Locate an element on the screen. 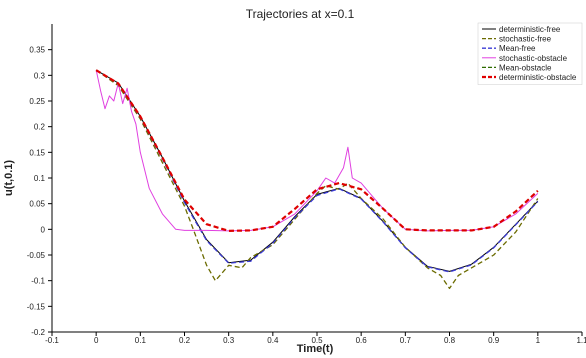  legend-label: Mean-free is located at coordinates (517, 48).